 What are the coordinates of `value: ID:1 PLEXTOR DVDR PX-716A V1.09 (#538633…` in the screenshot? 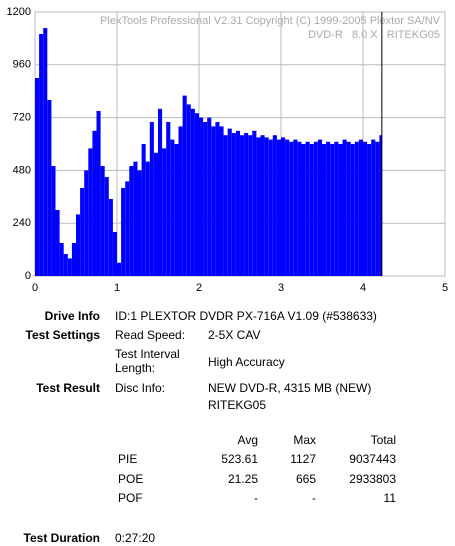 It's located at (246, 316).